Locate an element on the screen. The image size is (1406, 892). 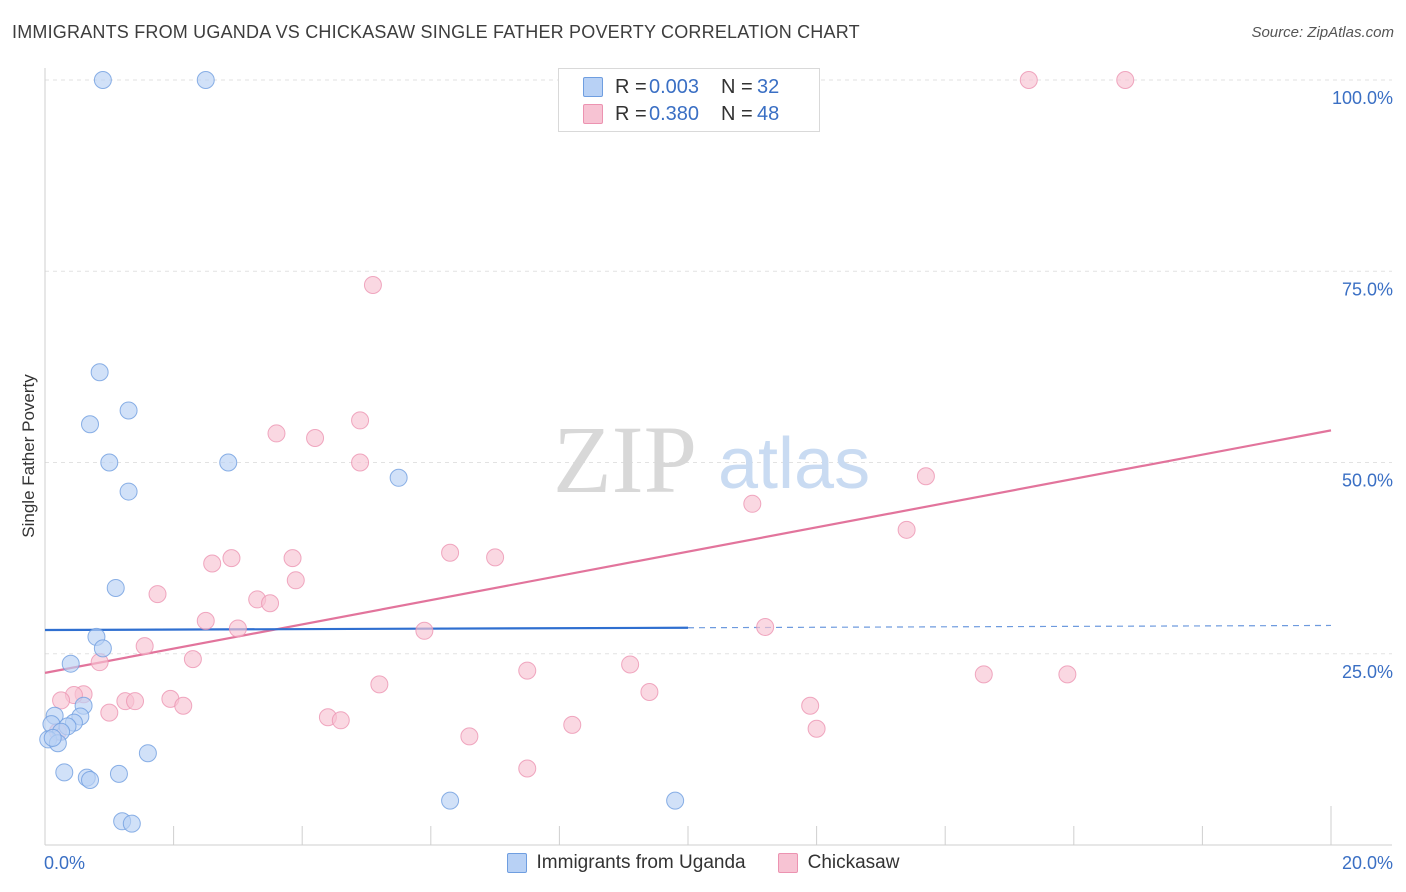
legend-item-uganda: Immigrants from Uganda is located at coordinates (626, 863).